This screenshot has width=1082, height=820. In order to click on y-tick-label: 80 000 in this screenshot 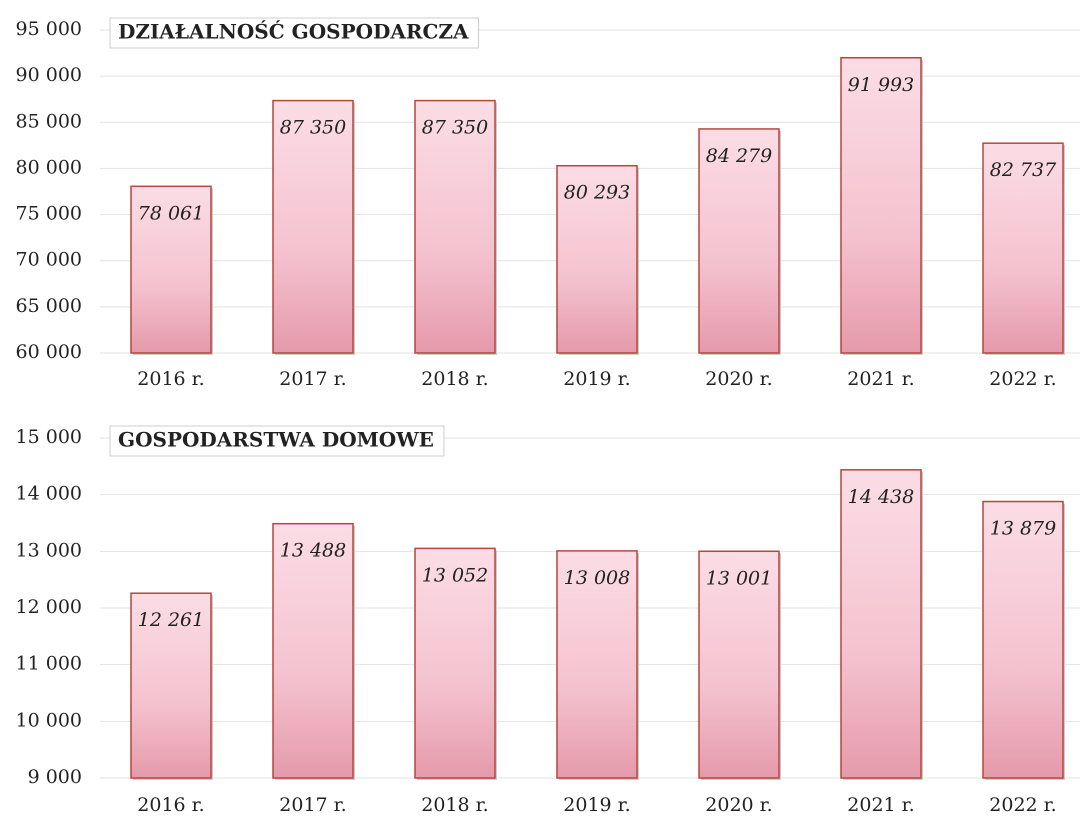, I will do `click(49, 167)`.